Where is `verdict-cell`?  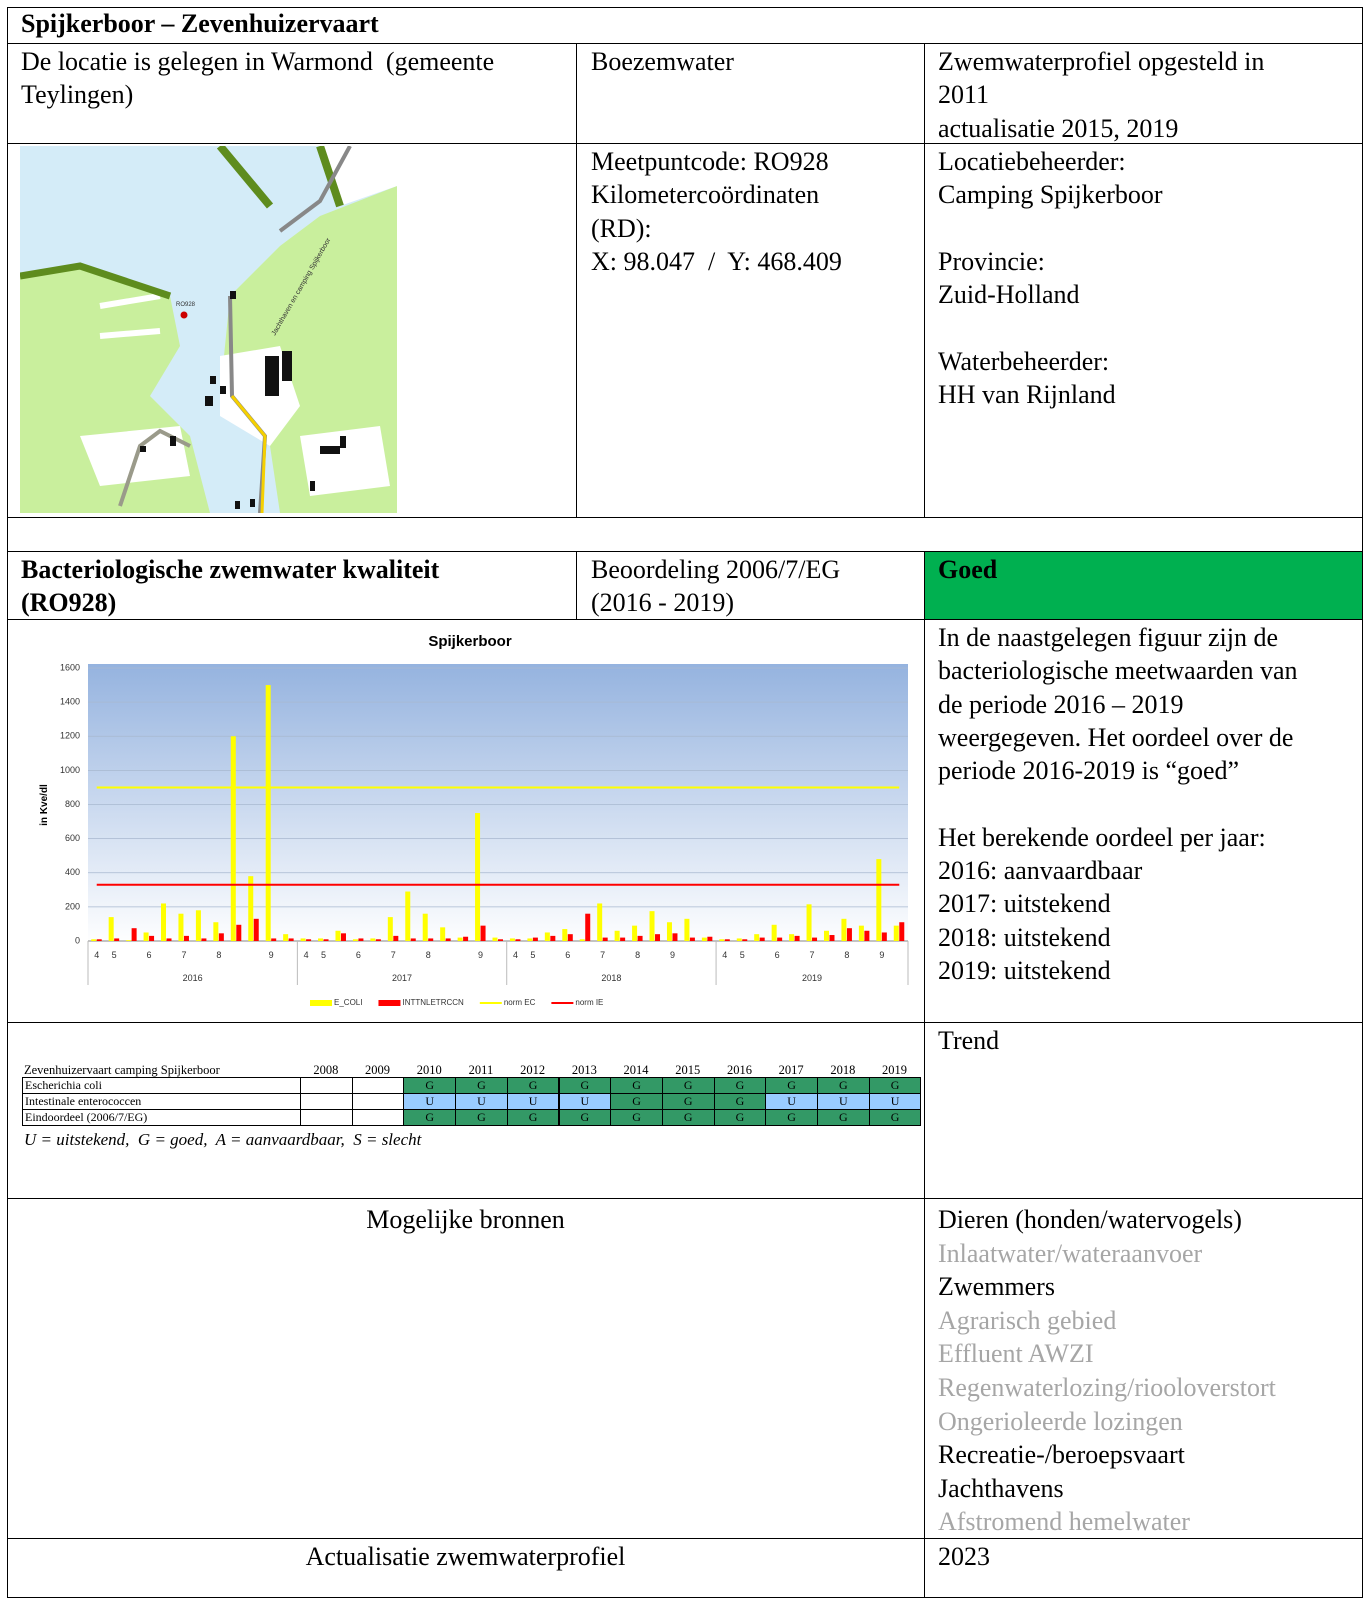
verdict-cell is located at coordinates (1143, 585).